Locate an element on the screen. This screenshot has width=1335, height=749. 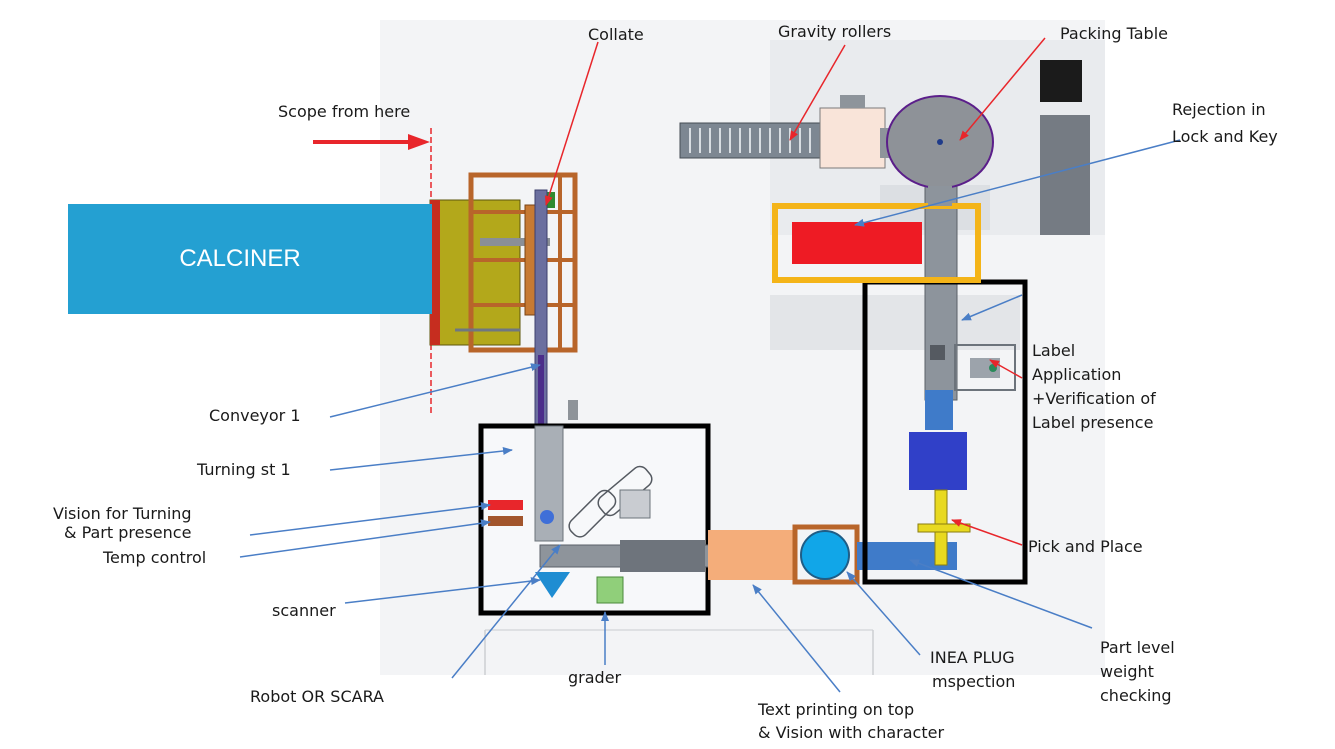
label-temp-control: Temp control is located at coordinates (155, 557).